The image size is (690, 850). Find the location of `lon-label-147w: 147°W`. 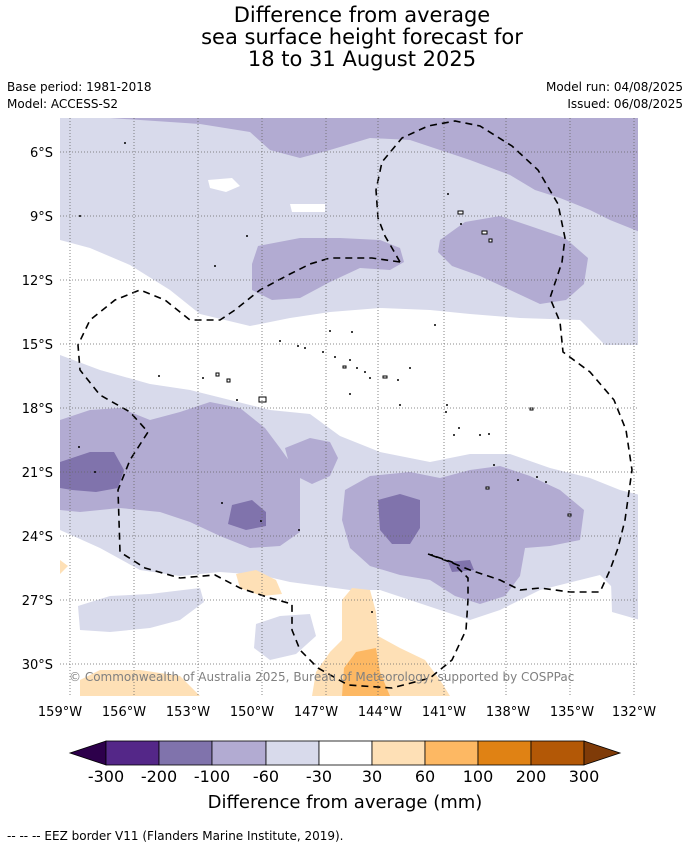

lon-label-147w: 147°W is located at coordinates (316, 712).